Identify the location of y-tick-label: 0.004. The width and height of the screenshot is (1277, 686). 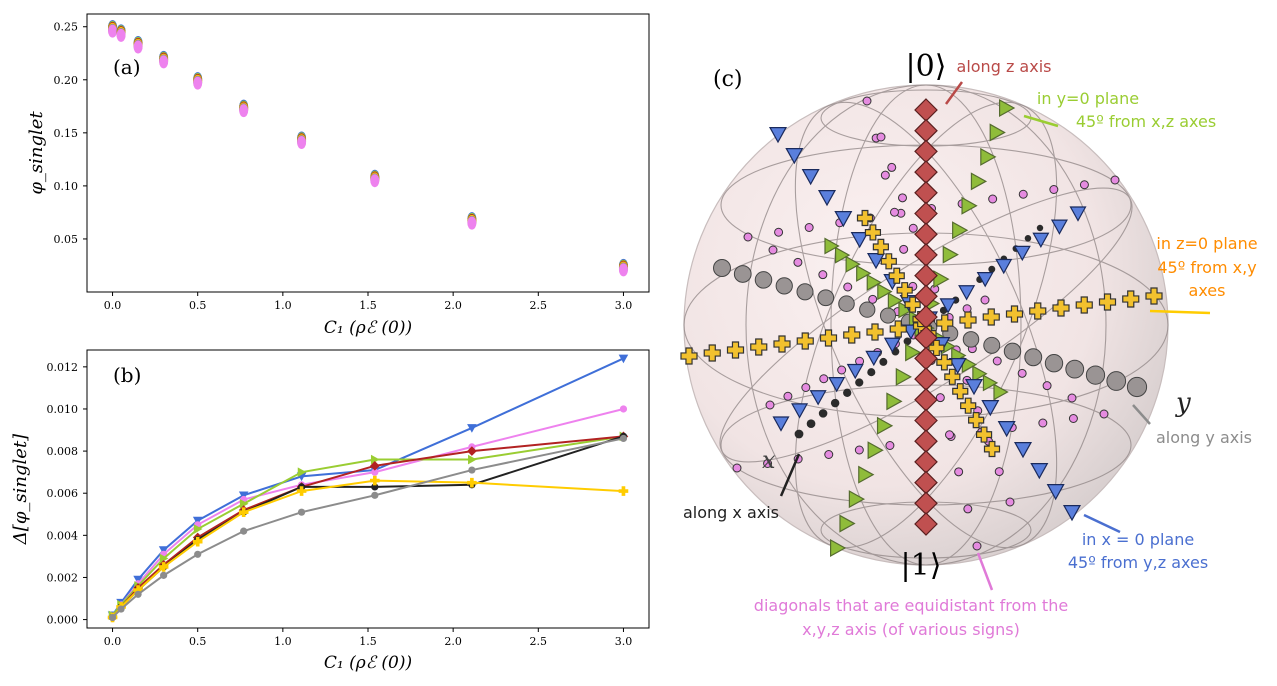
(63, 535).